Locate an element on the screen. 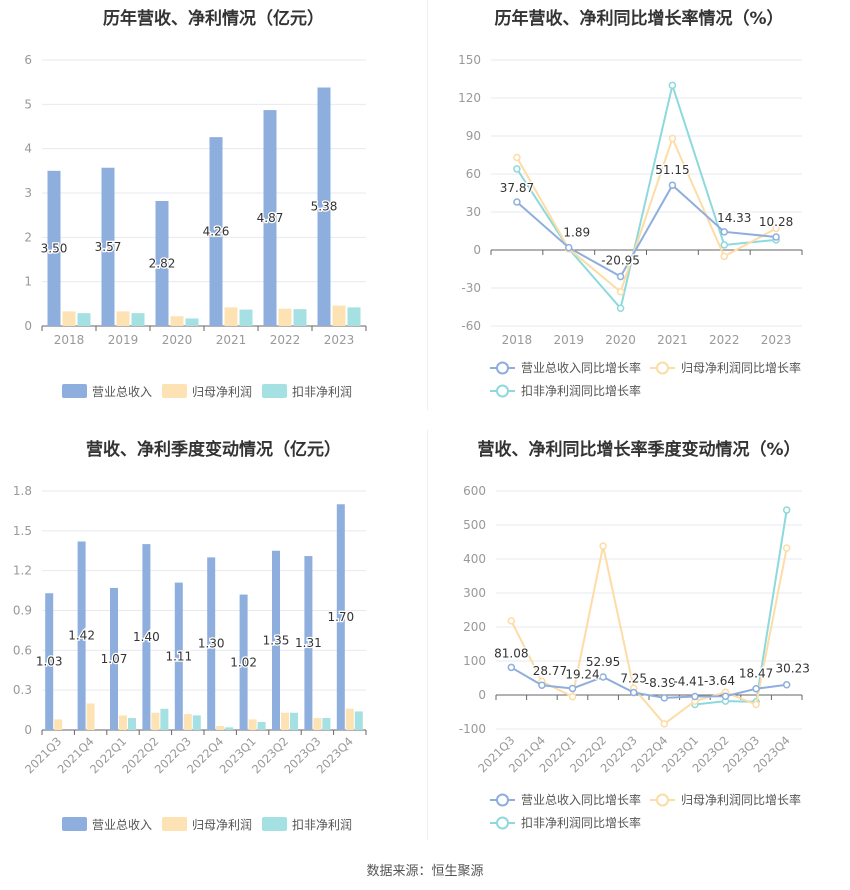 The image size is (850, 890). legend-label: 扣非净利润同比增长率 is located at coordinates (581, 822).